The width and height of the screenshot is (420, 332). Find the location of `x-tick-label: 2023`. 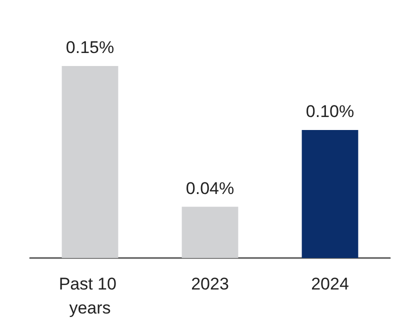

x-tick-label: 2023 is located at coordinates (210, 284).